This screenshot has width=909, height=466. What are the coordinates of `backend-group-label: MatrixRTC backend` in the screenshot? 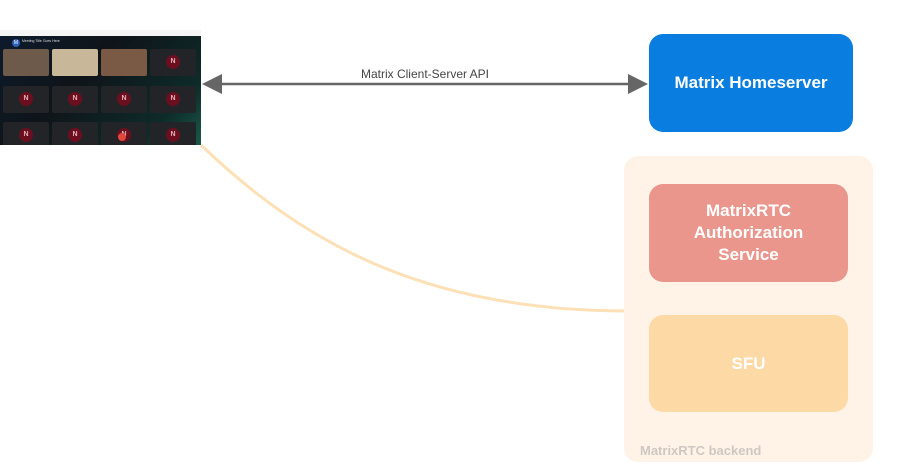 It's located at (701, 450).